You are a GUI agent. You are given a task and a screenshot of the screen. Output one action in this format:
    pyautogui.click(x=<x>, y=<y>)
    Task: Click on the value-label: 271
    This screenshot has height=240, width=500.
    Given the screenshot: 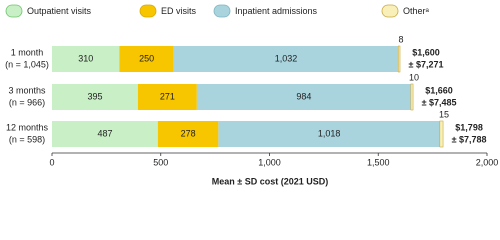 What is the action you would take?
    pyautogui.click(x=167, y=96)
    